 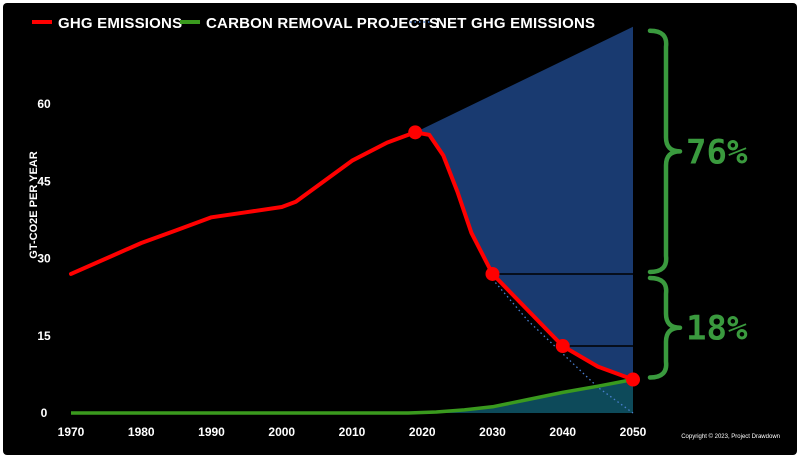 I want to click on x-tick-label: 2040, so click(x=562, y=432).